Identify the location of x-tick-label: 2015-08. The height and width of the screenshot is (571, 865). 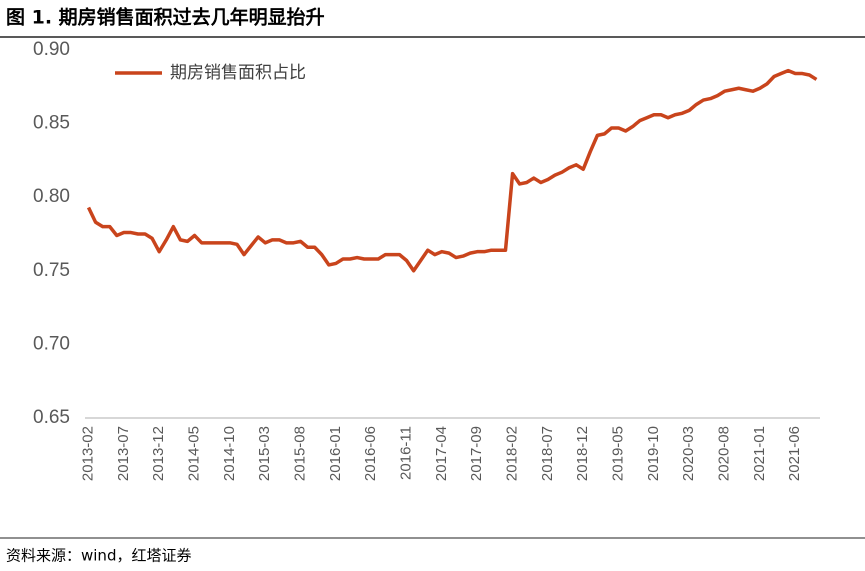
(300, 453).